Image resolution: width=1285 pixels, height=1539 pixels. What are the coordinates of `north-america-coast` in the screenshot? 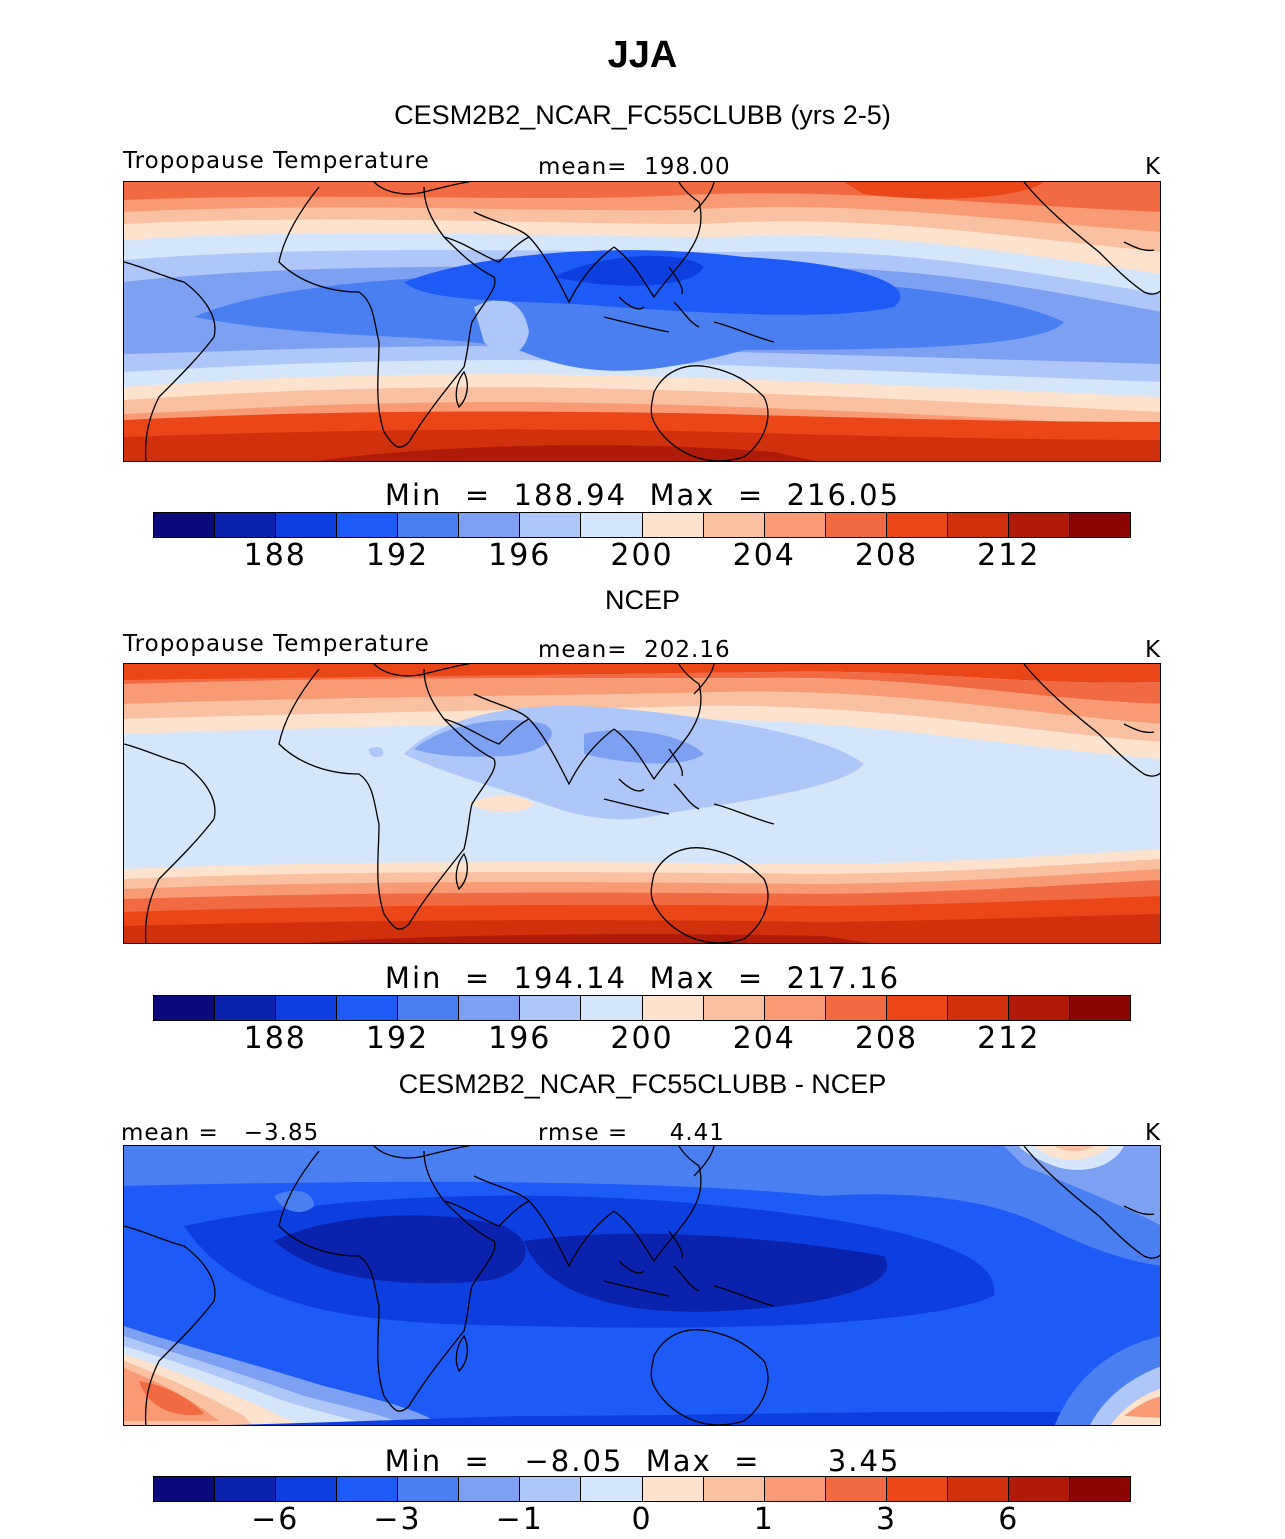 It's located at (1091, 238).